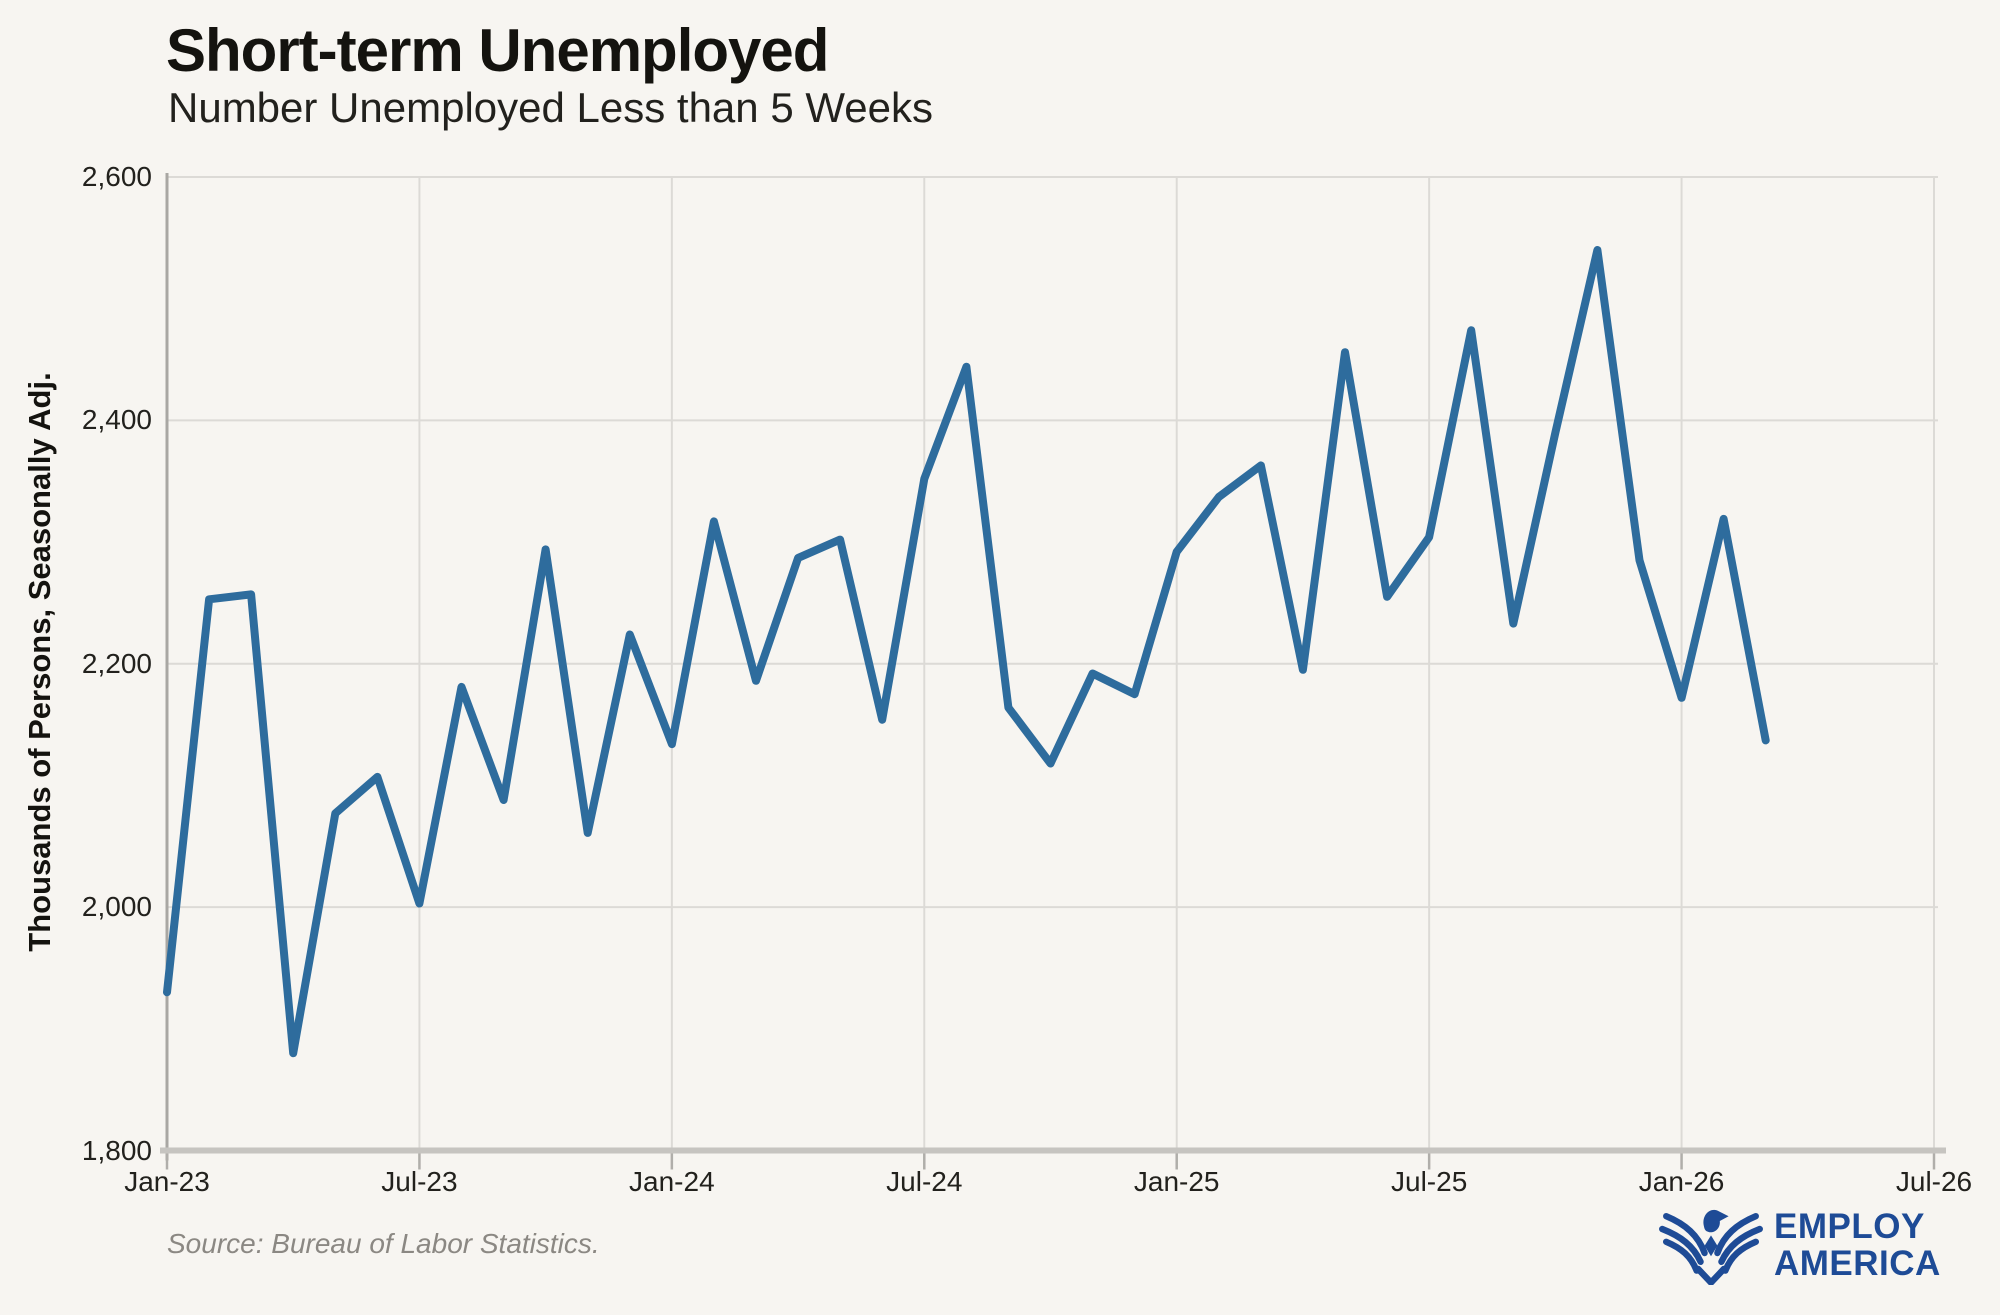 The height and width of the screenshot is (1315, 2000). Describe the element at coordinates (672, 1181) in the screenshot. I see `x-tick-label: Jan-24` at that location.